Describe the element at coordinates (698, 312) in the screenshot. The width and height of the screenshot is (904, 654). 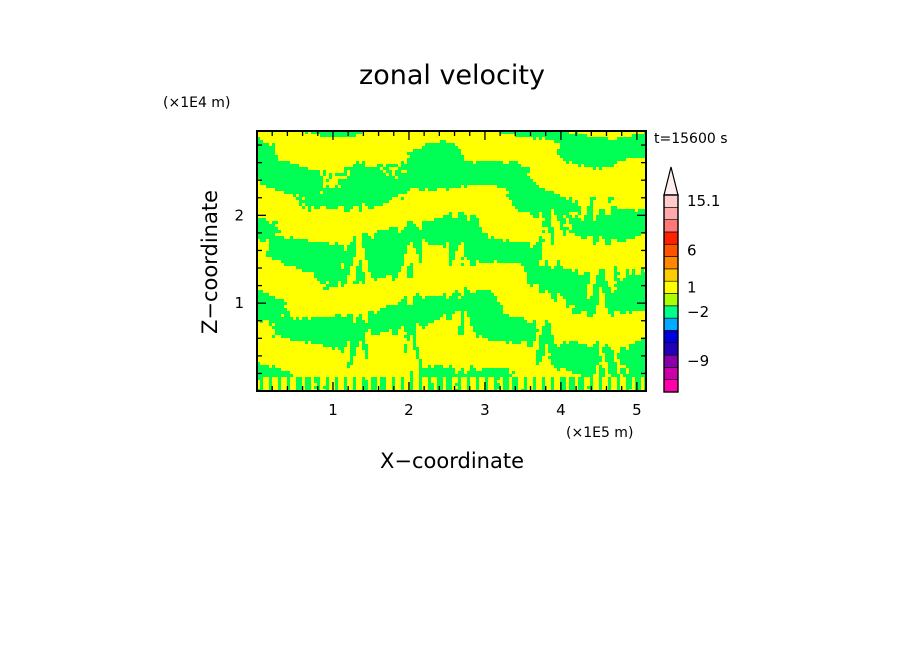
I see `colorbar-tick-label: −2` at that location.